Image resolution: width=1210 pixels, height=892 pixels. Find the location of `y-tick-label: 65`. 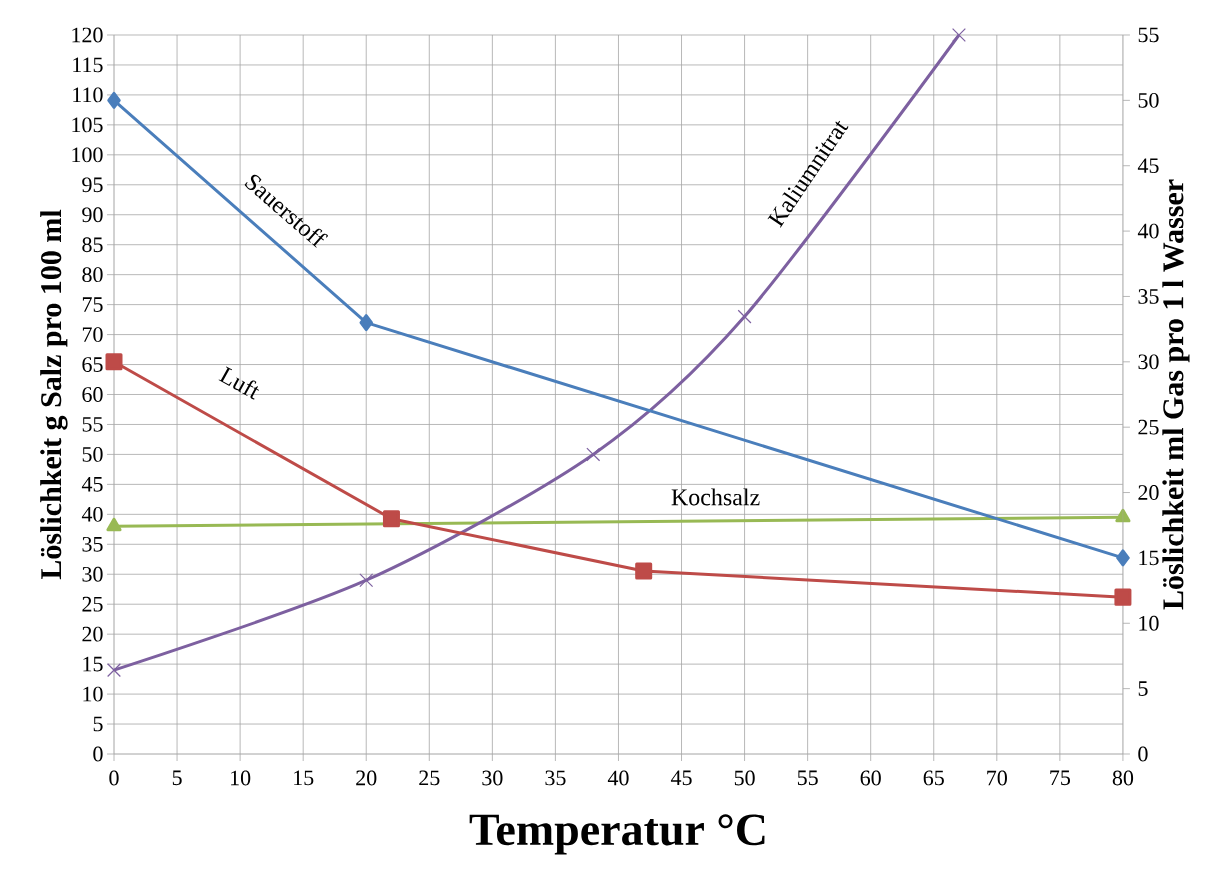

y-tick-label: 65 is located at coordinates (92, 364).